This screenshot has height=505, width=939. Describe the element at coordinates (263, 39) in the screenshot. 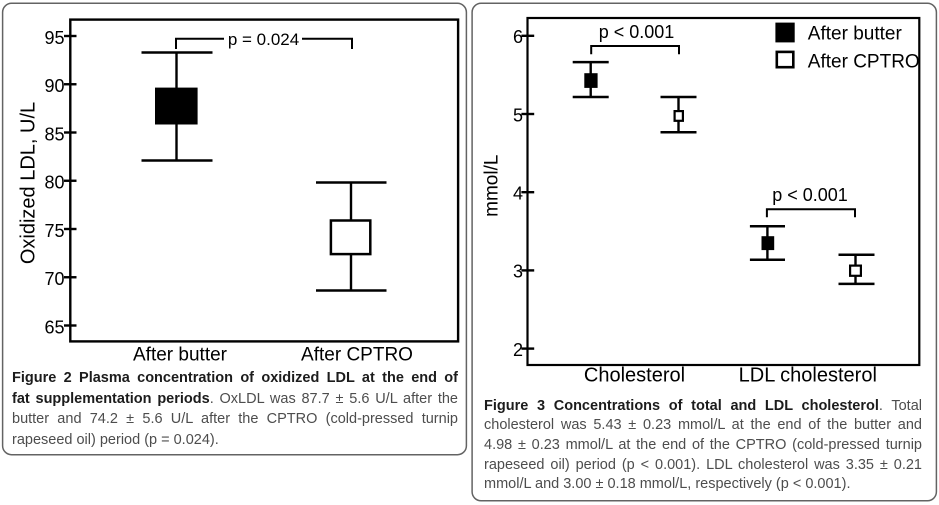

I see `svg-text: p = 0.024` at that location.